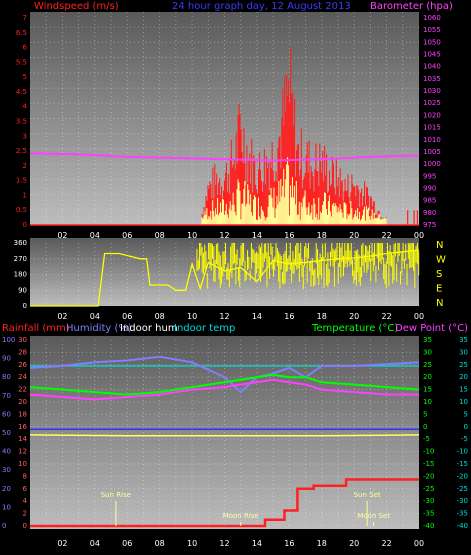  What do you see at coordinates (25, 18) in the screenshot?
I see `wind-y-tick: 7` at bounding box center [25, 18].